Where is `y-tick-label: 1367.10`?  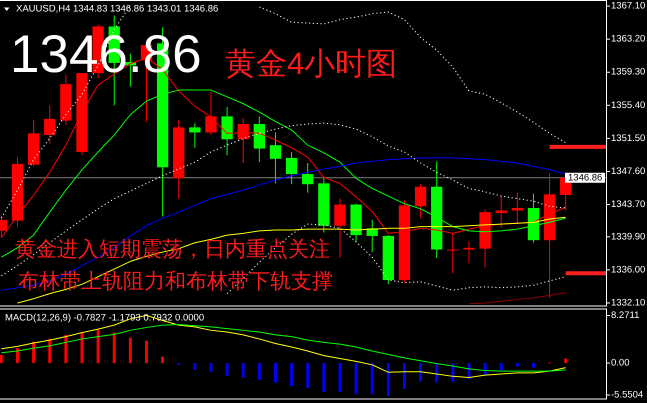
y-tick-label: 1367.10 is located at coordinates (628, 6).